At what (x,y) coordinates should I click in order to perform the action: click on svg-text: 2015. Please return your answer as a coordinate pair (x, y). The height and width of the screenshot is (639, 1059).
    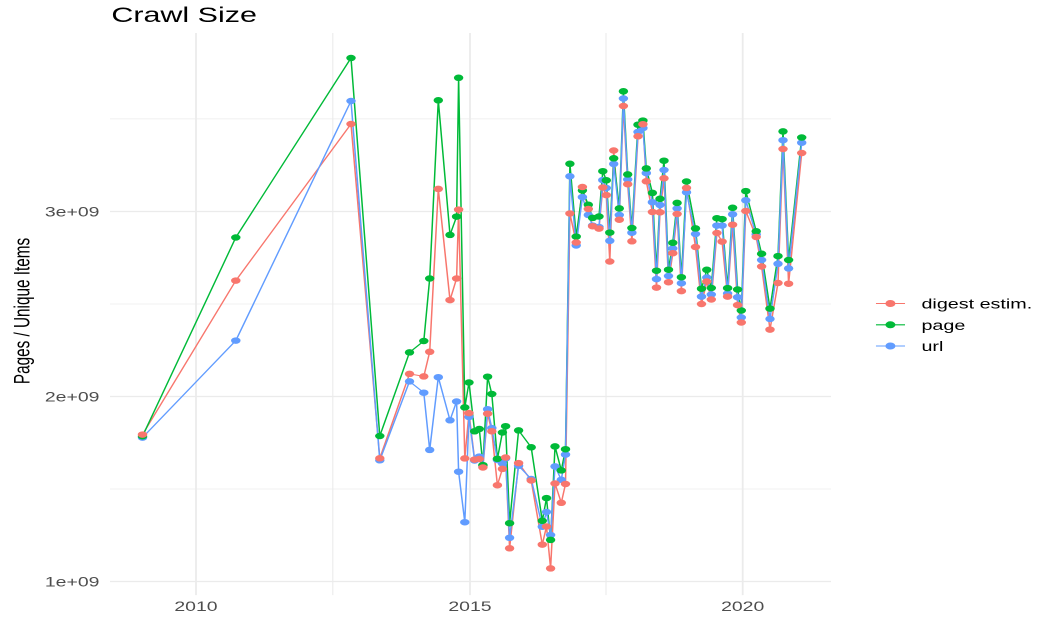
    Looking at the image, I should click on (469, 606).